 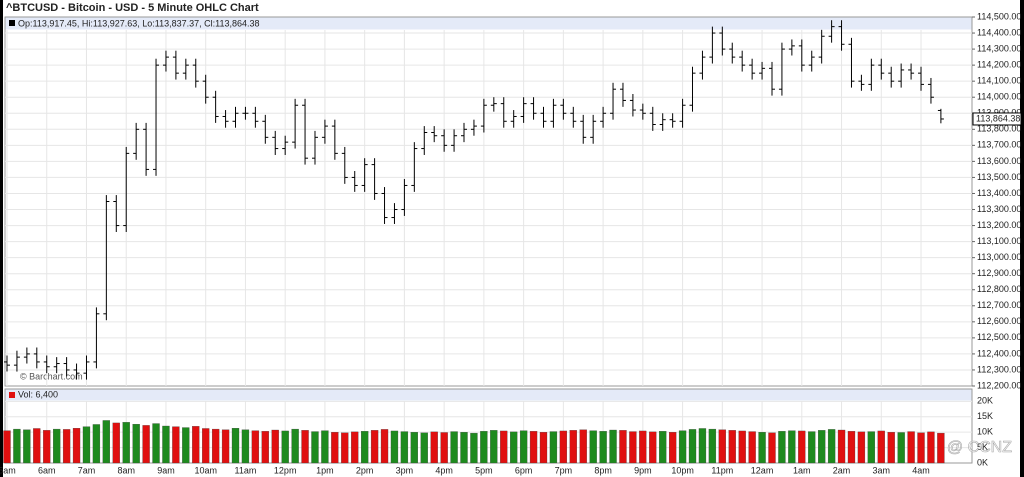 I want to click on y2-tick-label: 20K, so click(x=985, y=401).